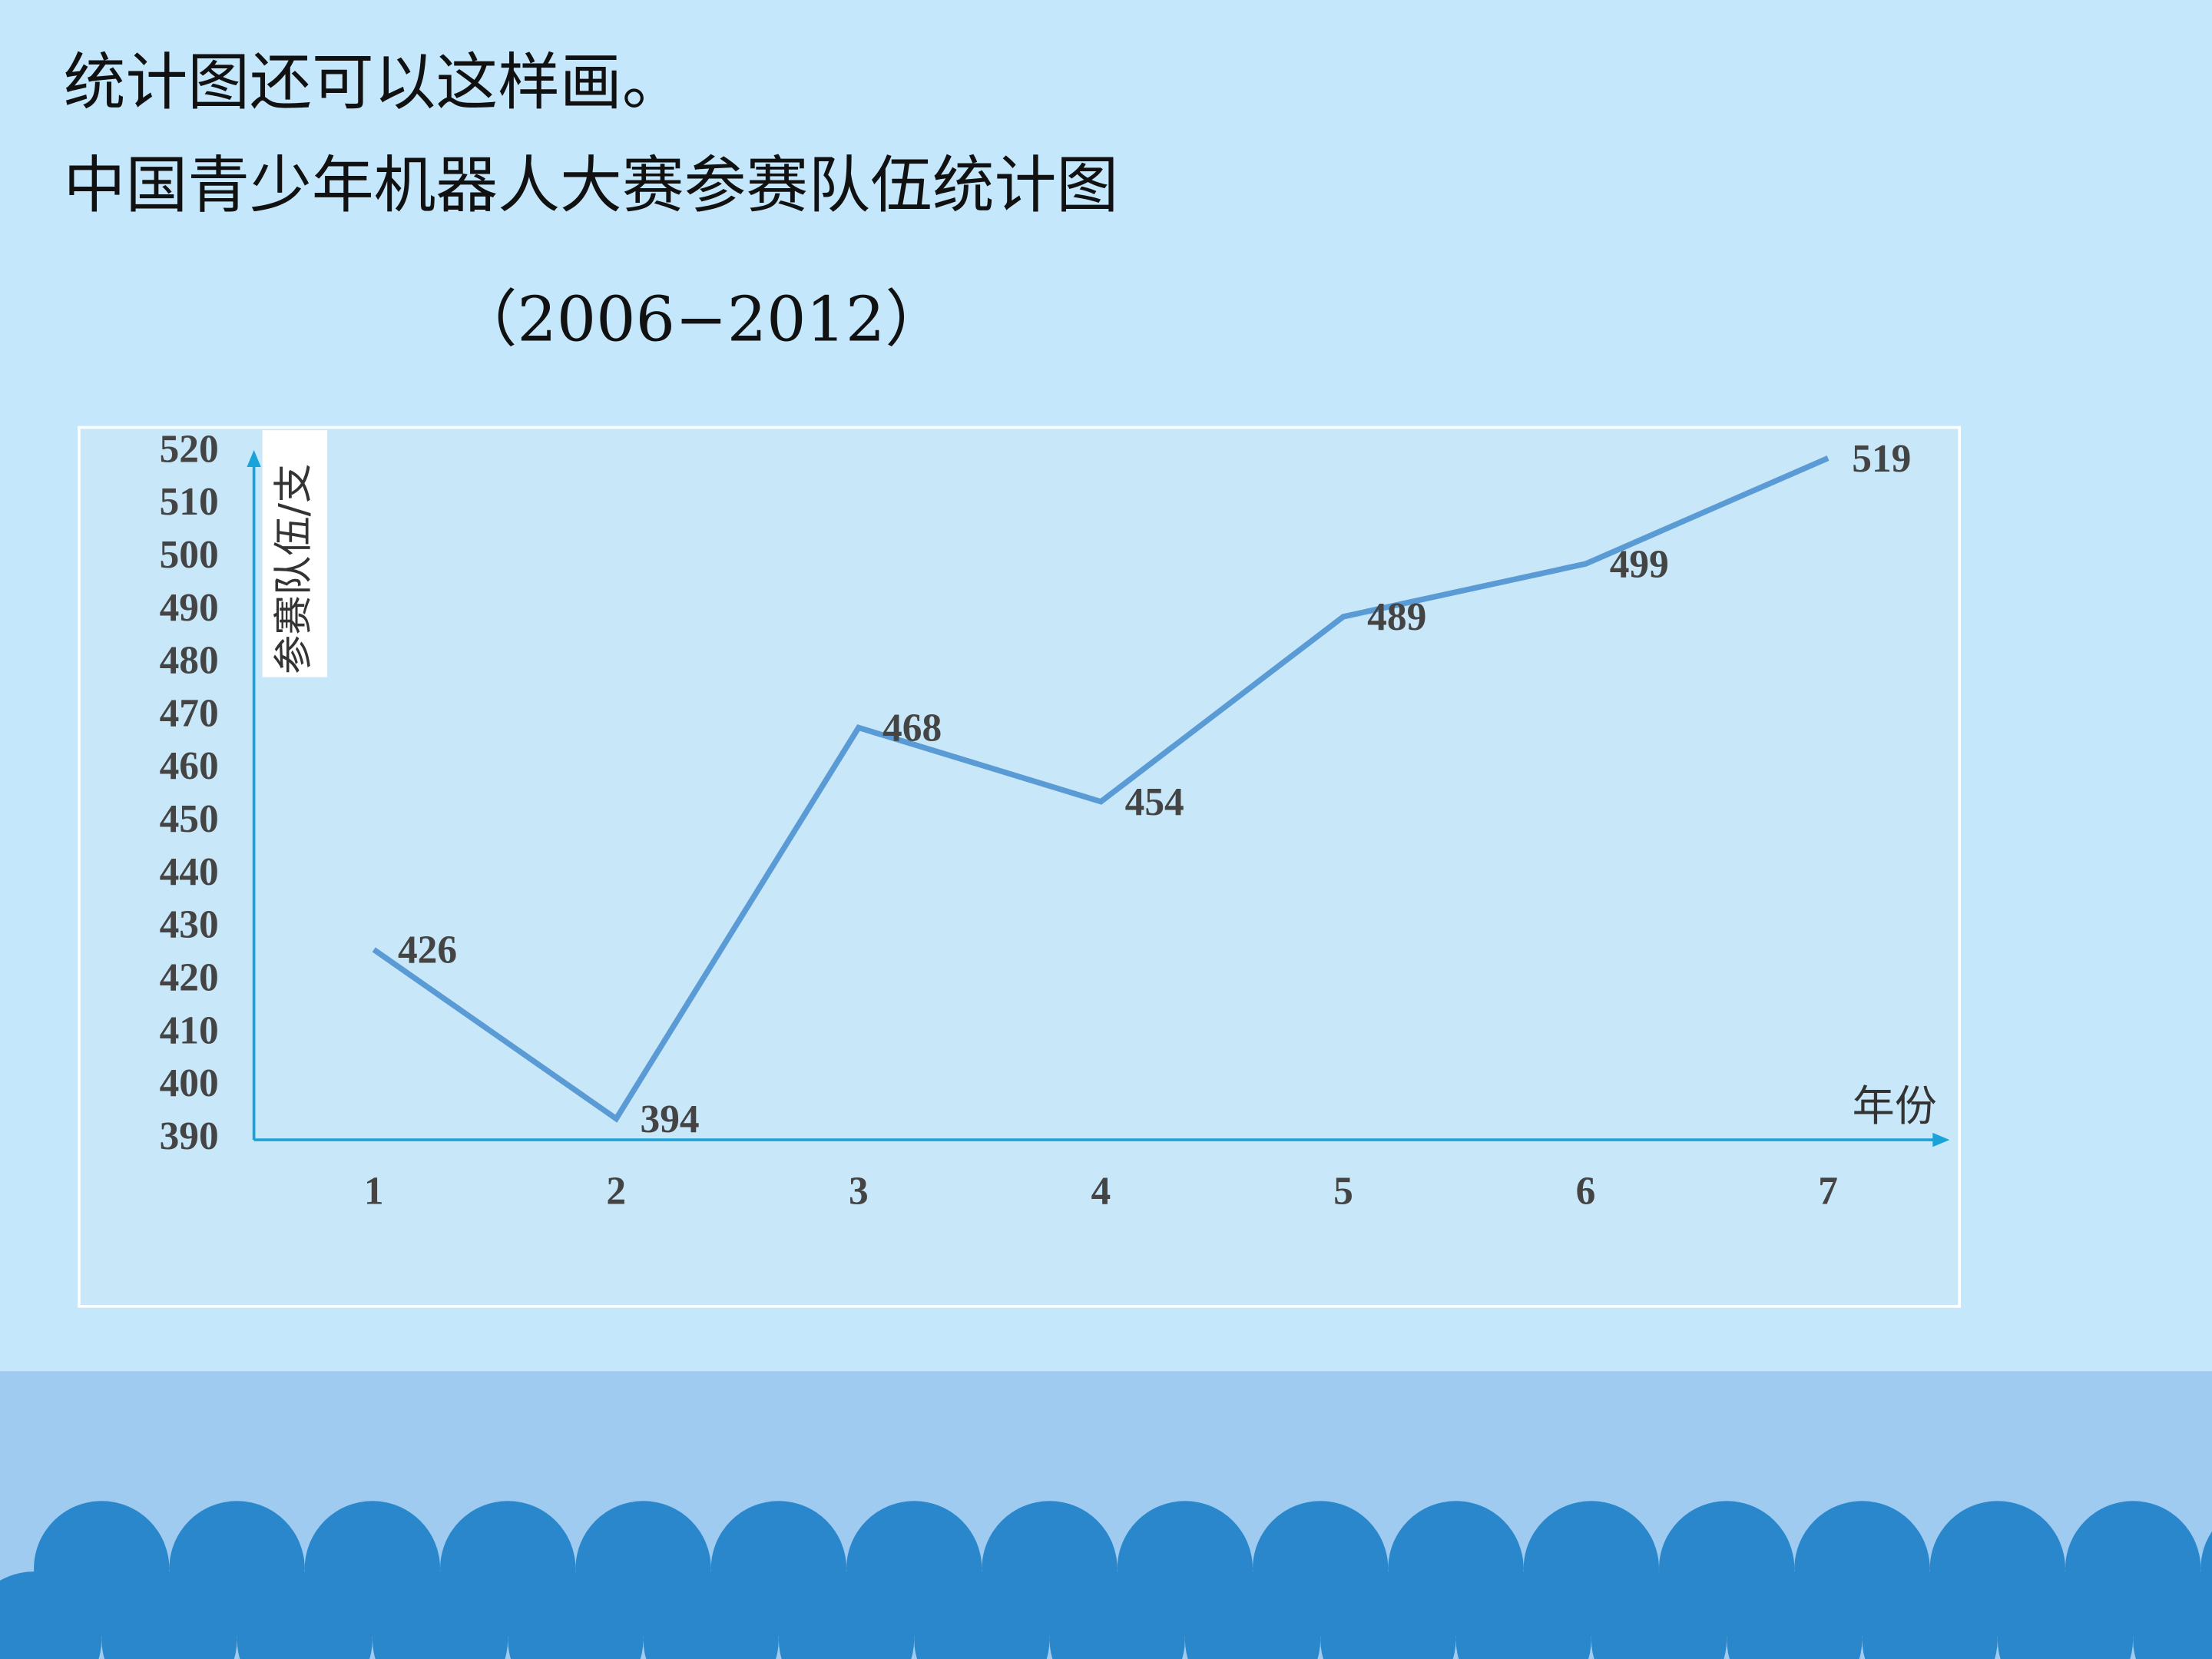 Image resolution: width=2212 pixels, height=1659 pixels. I want to click on x-axis-arrow, so click(1941, 1139).